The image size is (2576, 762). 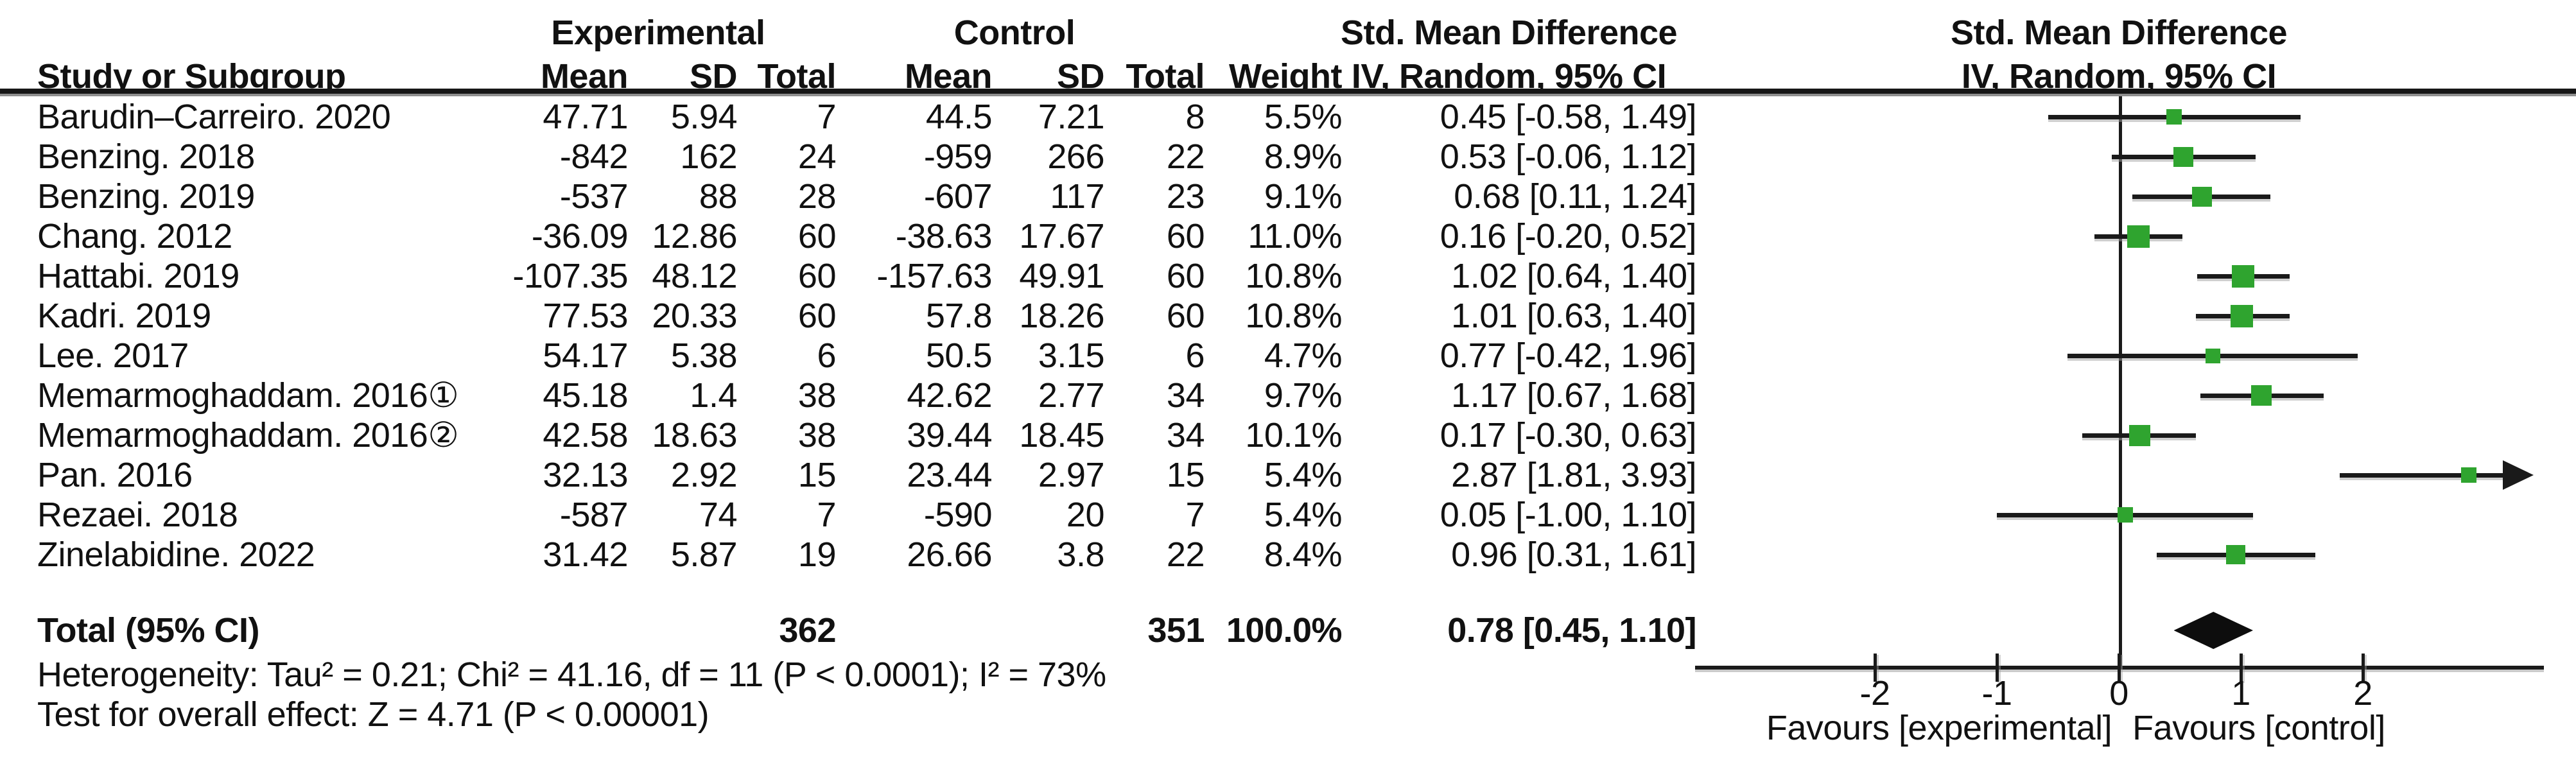 I want to click on exp-sd: 162, so click(x=708, y=156).